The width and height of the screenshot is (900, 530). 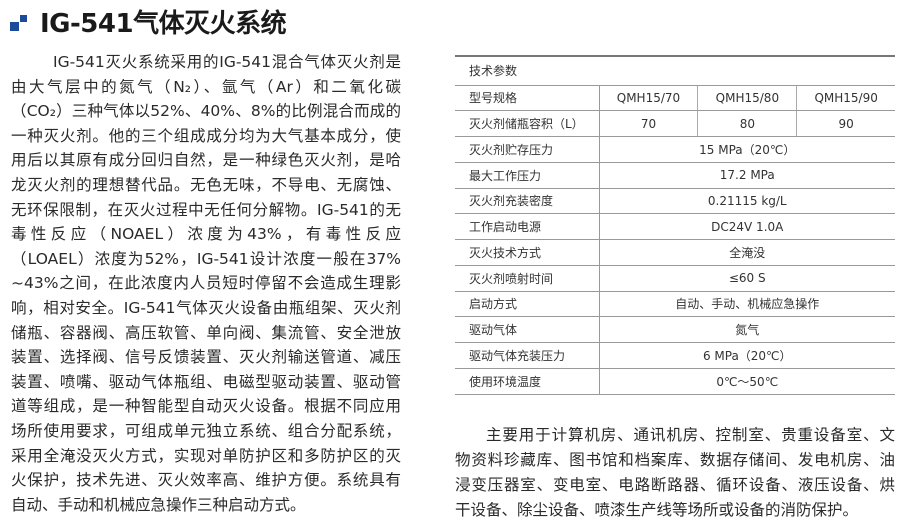 I want to click on table-header: 技术参数, so click(x=675, y=70).